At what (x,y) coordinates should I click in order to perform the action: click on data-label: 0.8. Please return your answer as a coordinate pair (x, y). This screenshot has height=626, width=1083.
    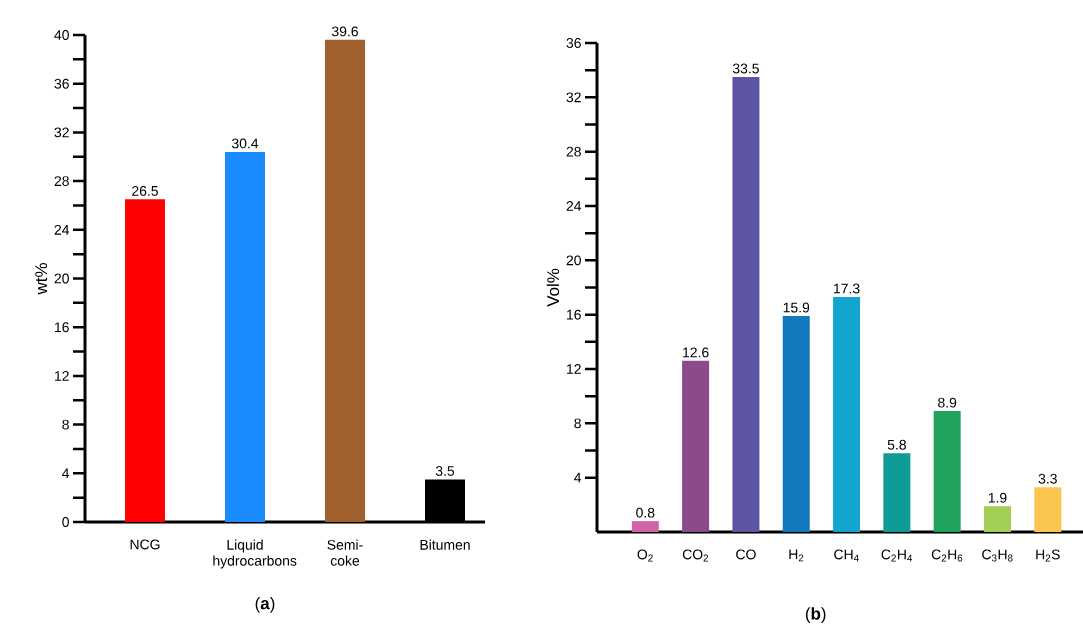
    Looking at the image, I should click on (645, 512).